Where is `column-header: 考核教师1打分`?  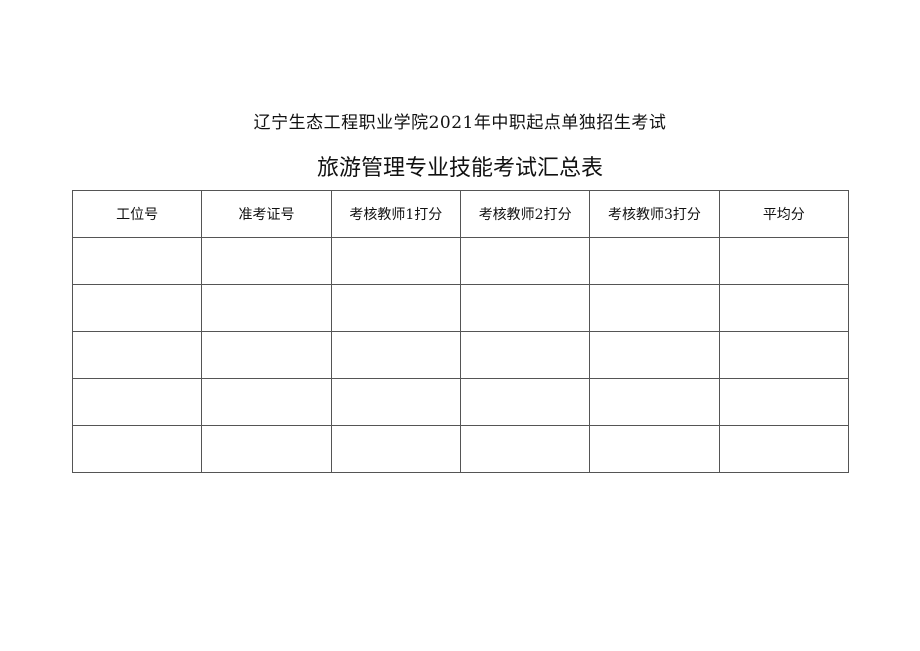 column-header: 考核教师1打分 is located at coordinates (395, 214).